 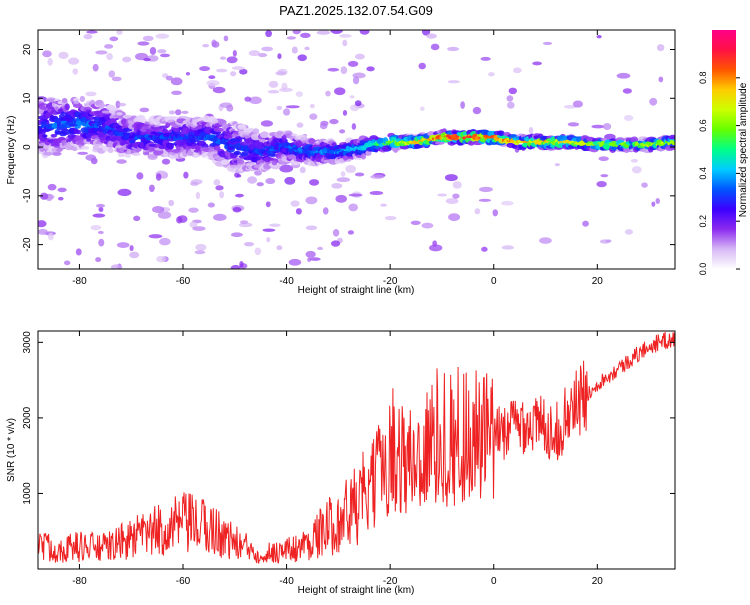 What do you see at coordinates (494, 281) in the screenshot?
I see `spectrogram-x-tick-label: 0` at bounding box center [494, 281].